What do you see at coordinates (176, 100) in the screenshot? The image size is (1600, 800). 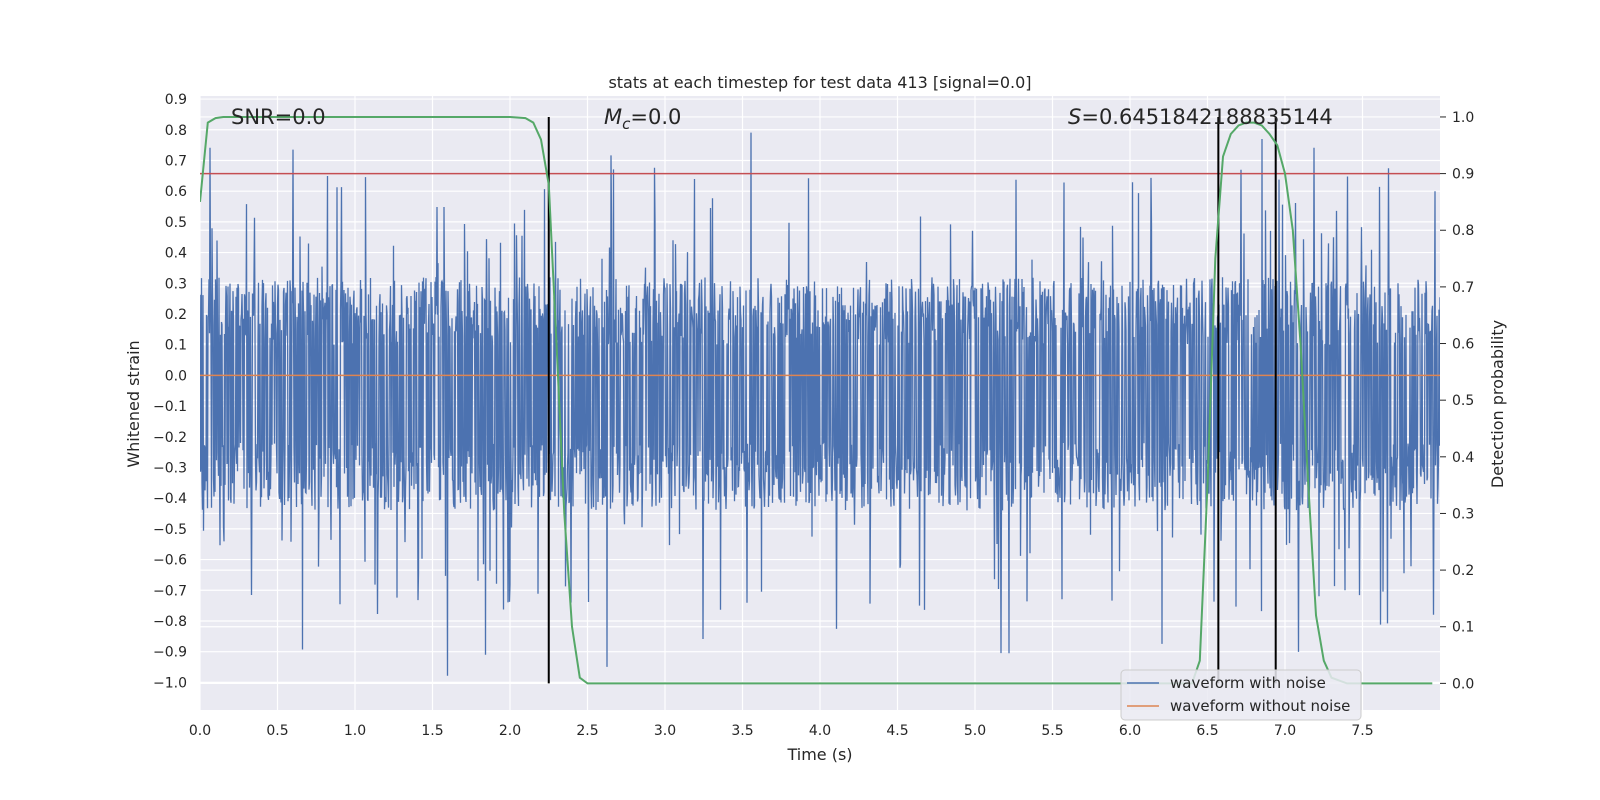 I see `y-tick-label: 0.9` at bounding box center [176, 100].